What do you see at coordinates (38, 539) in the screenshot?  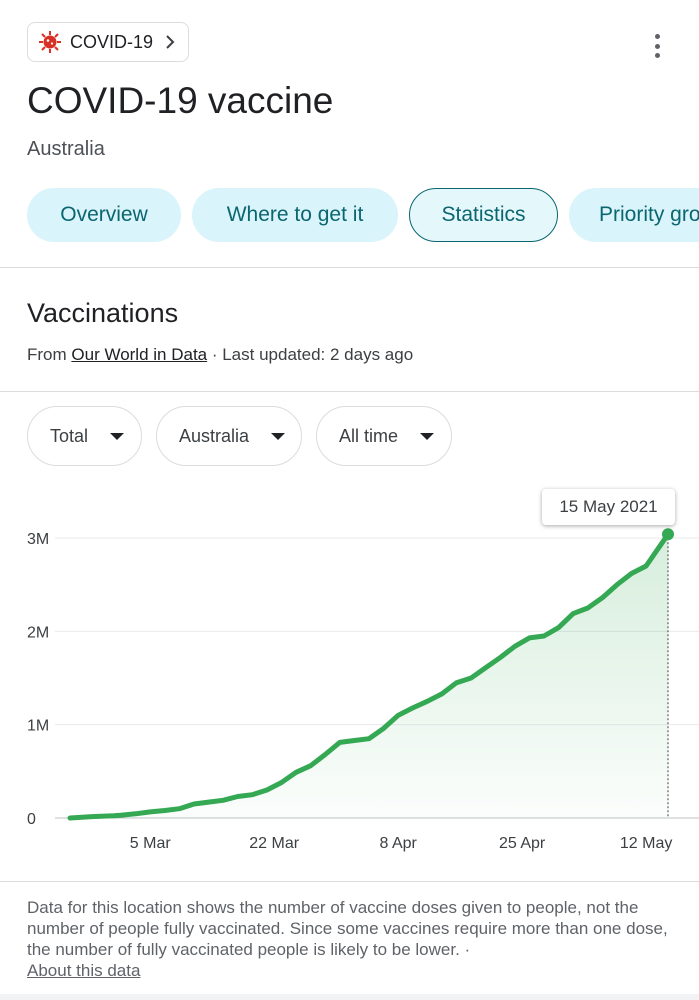 I see `y-tick-label: 3M` at bounding box center [38, 539].